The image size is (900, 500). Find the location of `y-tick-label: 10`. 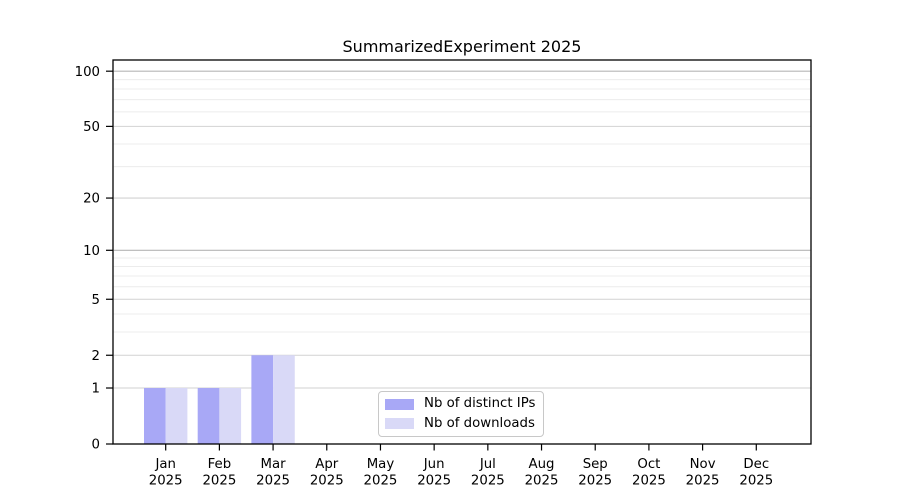

y-tick-label: 10 is located at coordinates (91, 251).